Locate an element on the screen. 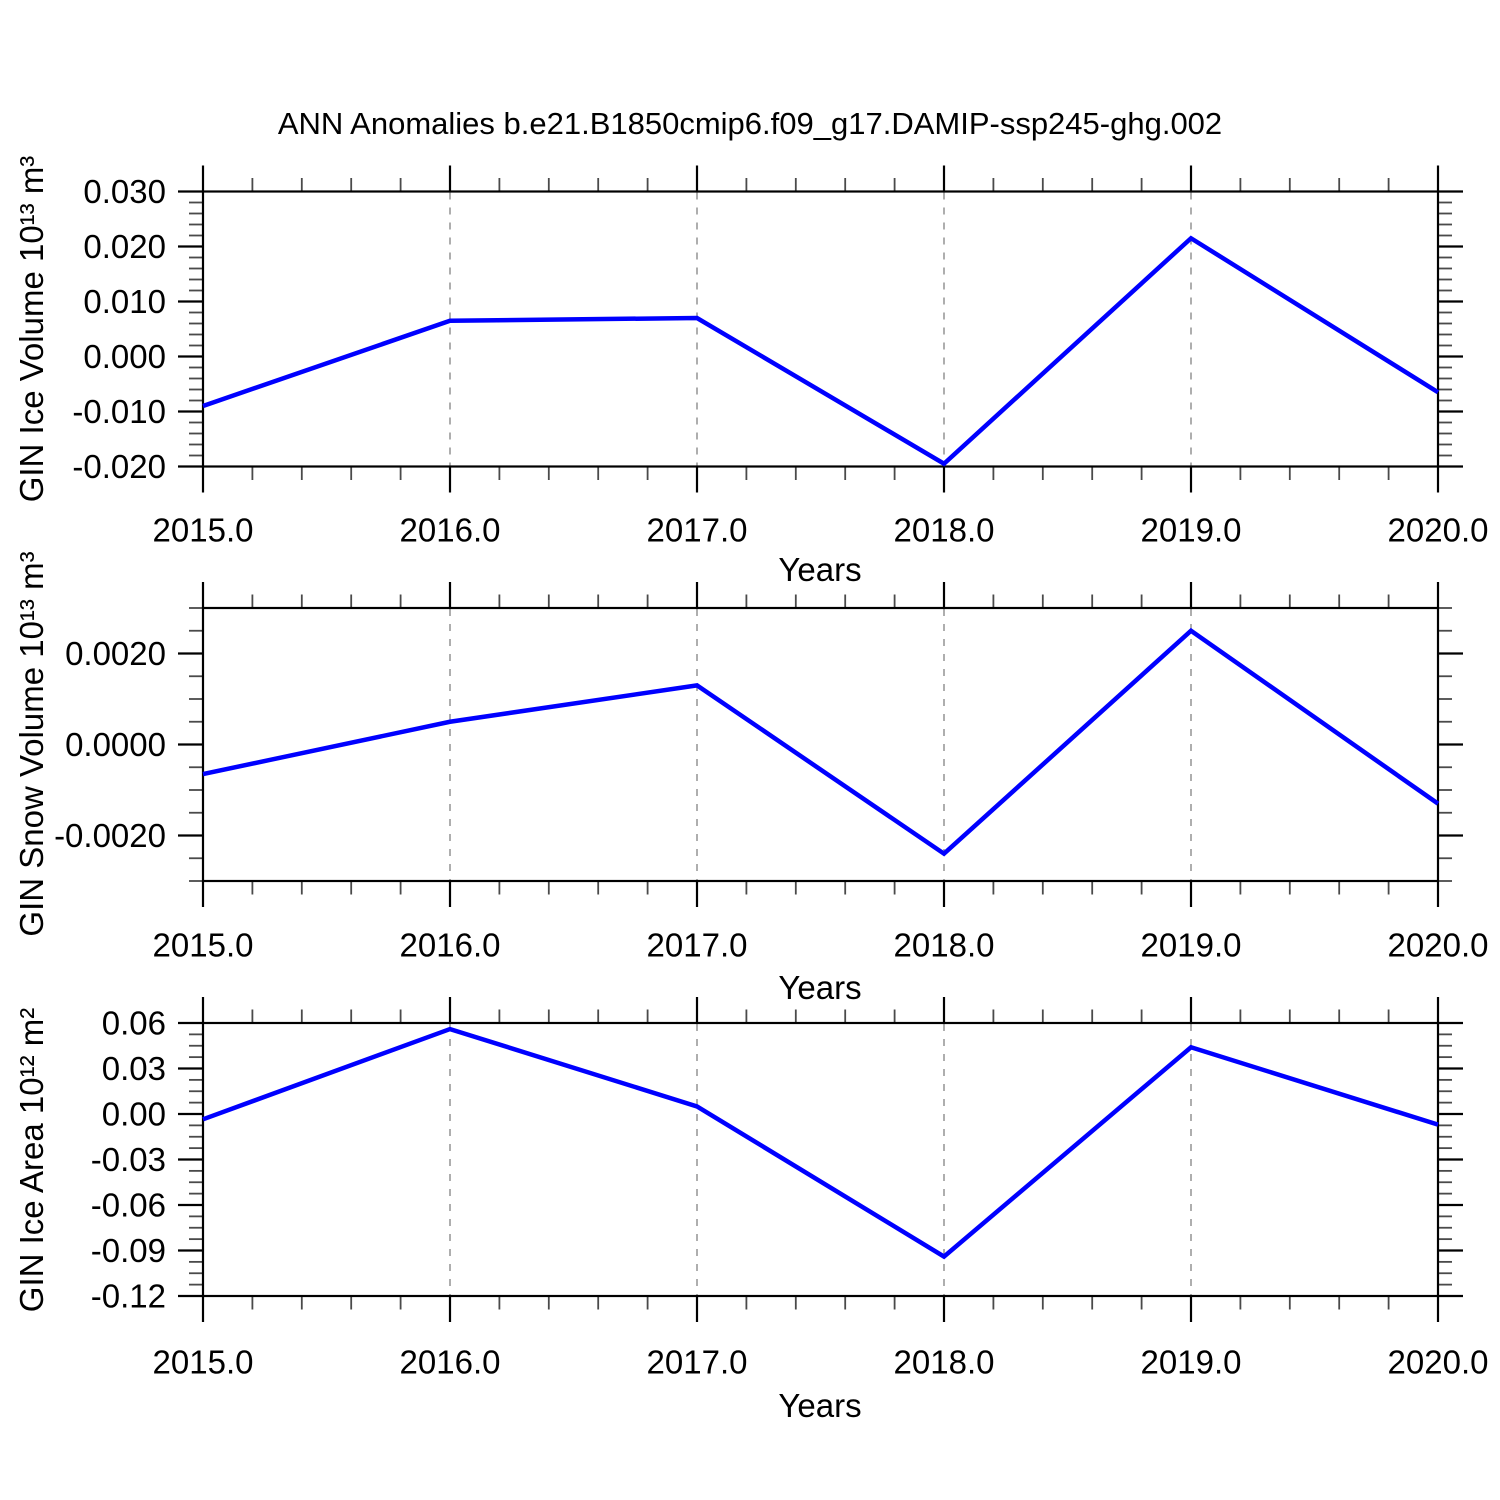 The height and width of the screenshot is (1500, 1500). y-tick-label: 0.020 is located at coordinates (124, 246).